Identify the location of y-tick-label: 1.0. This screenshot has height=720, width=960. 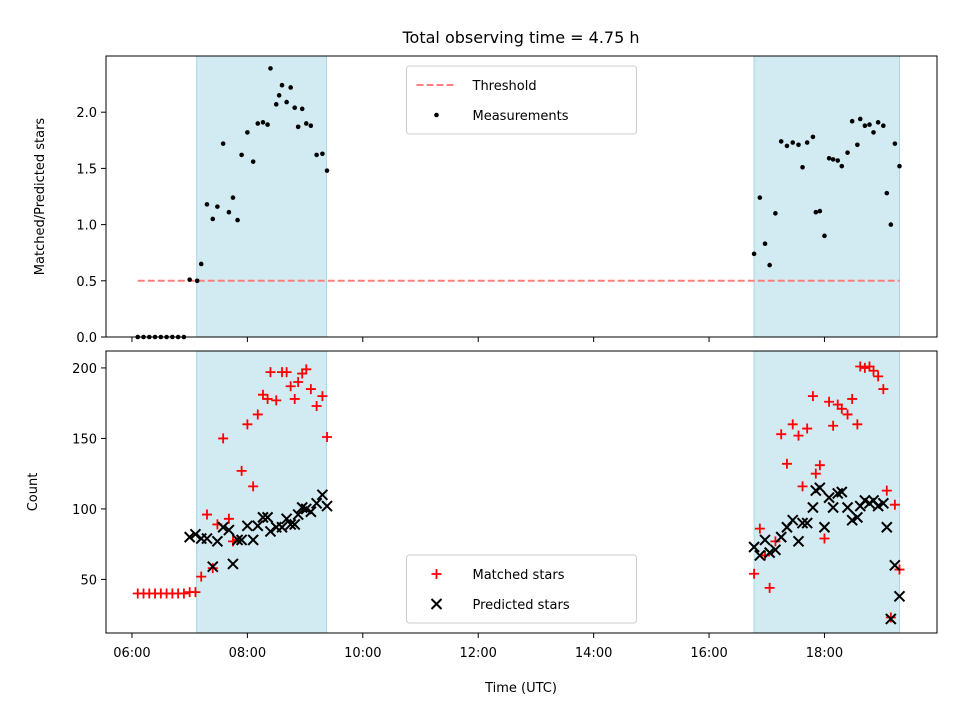
(86, 226).